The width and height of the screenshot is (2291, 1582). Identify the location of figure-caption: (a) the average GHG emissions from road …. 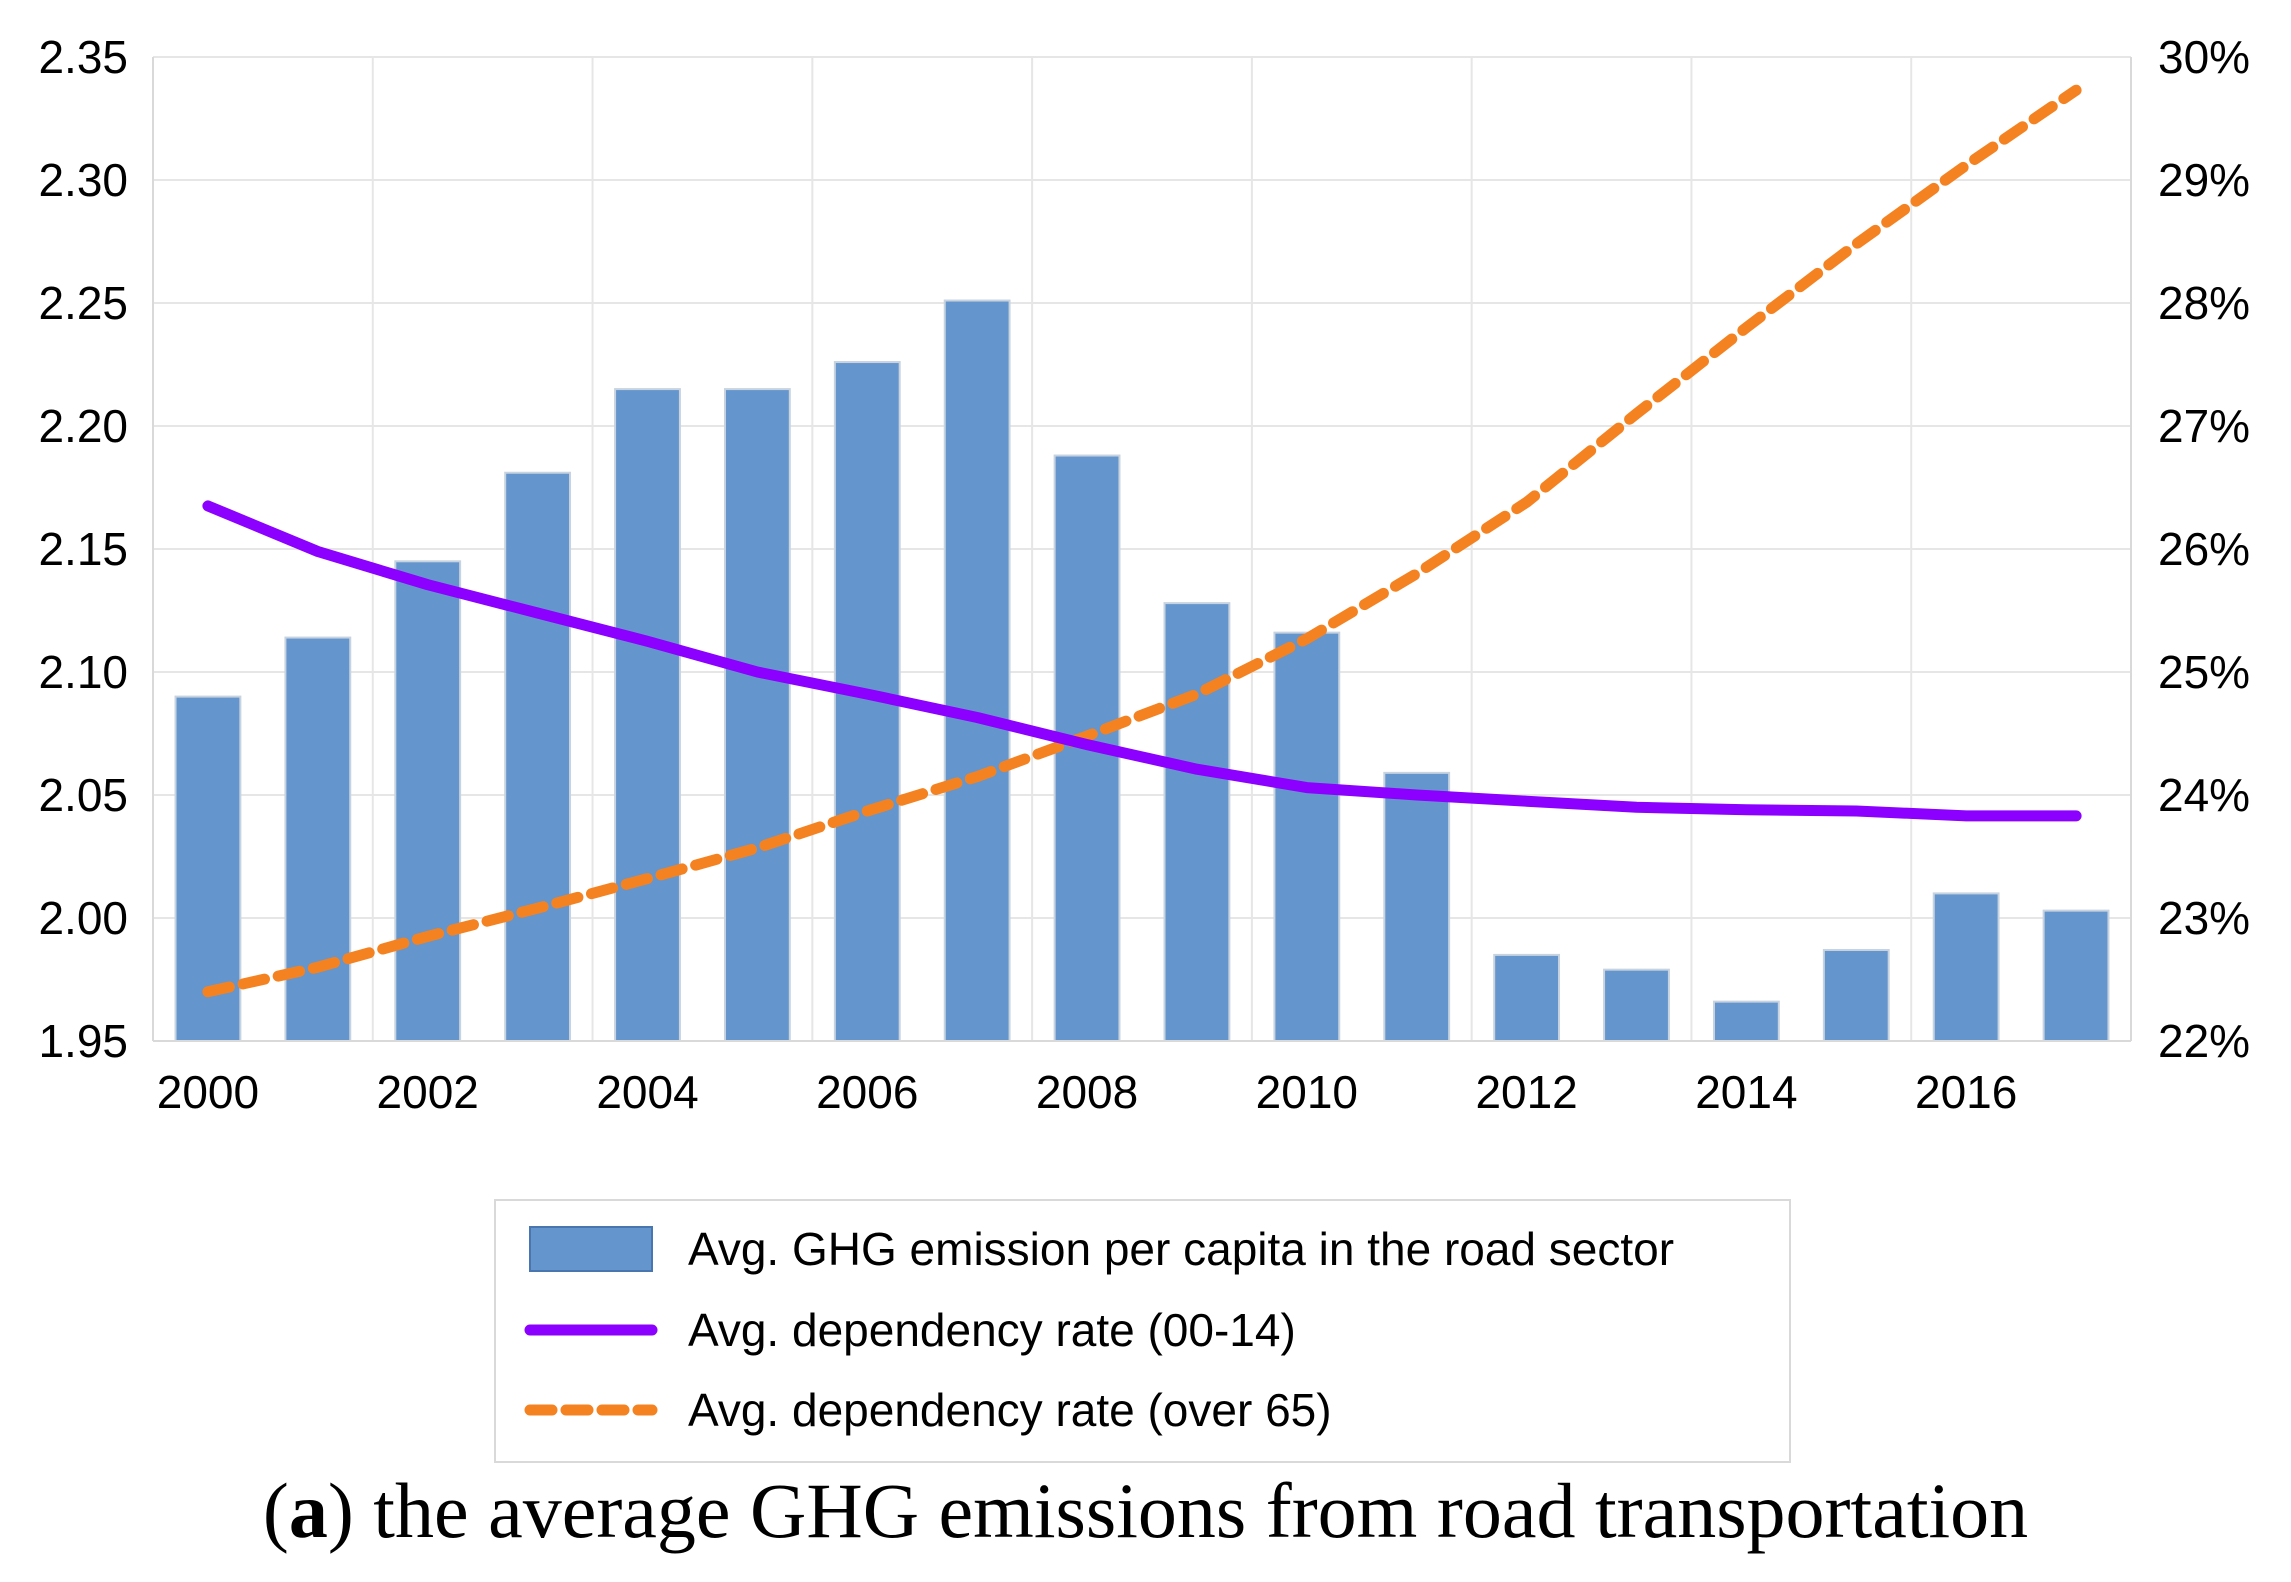
(1145, 1510).